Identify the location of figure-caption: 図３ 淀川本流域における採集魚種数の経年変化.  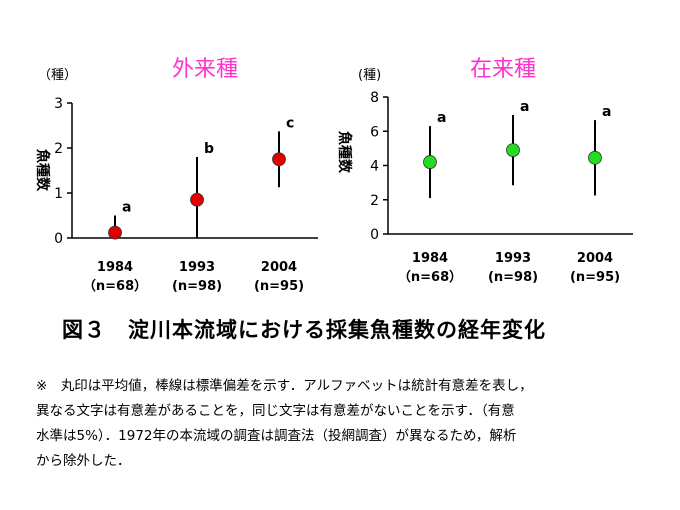
(304, 330).